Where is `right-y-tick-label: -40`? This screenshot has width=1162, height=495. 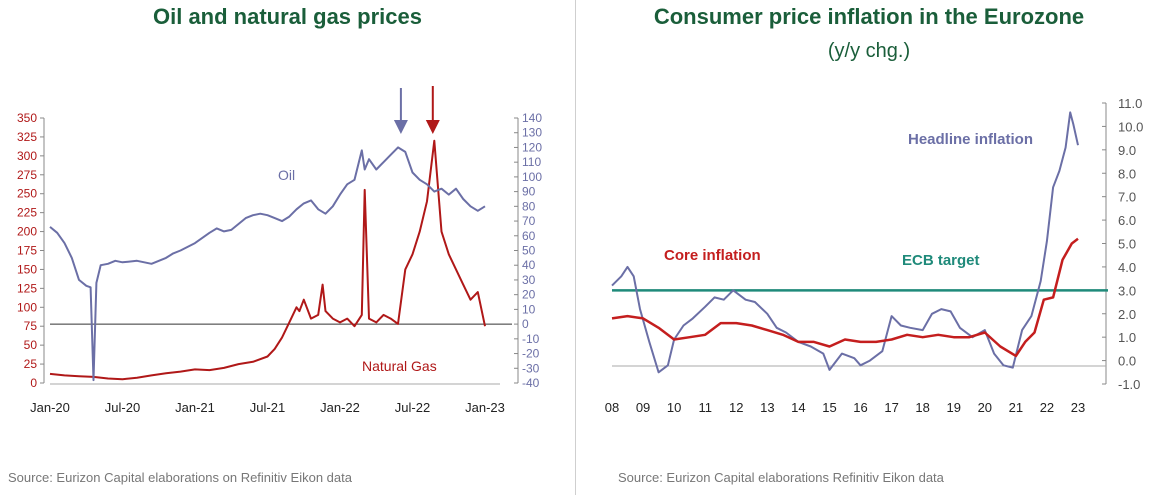 right-y-tick-label: -40 is located at coordinates (531, 383).